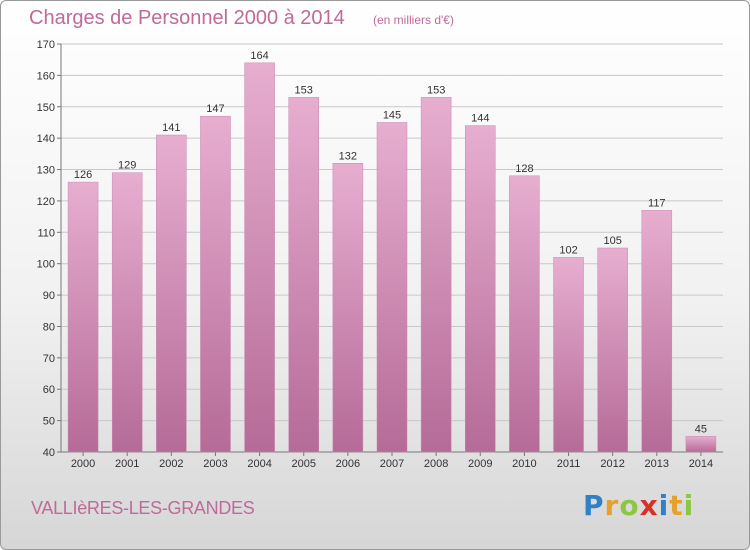 Image resolution: width=750 pixels, height=550 pixels. Describe the element at coordinates (46, 265) in the screenshot. I see `y-tick-label: 100` at that location.